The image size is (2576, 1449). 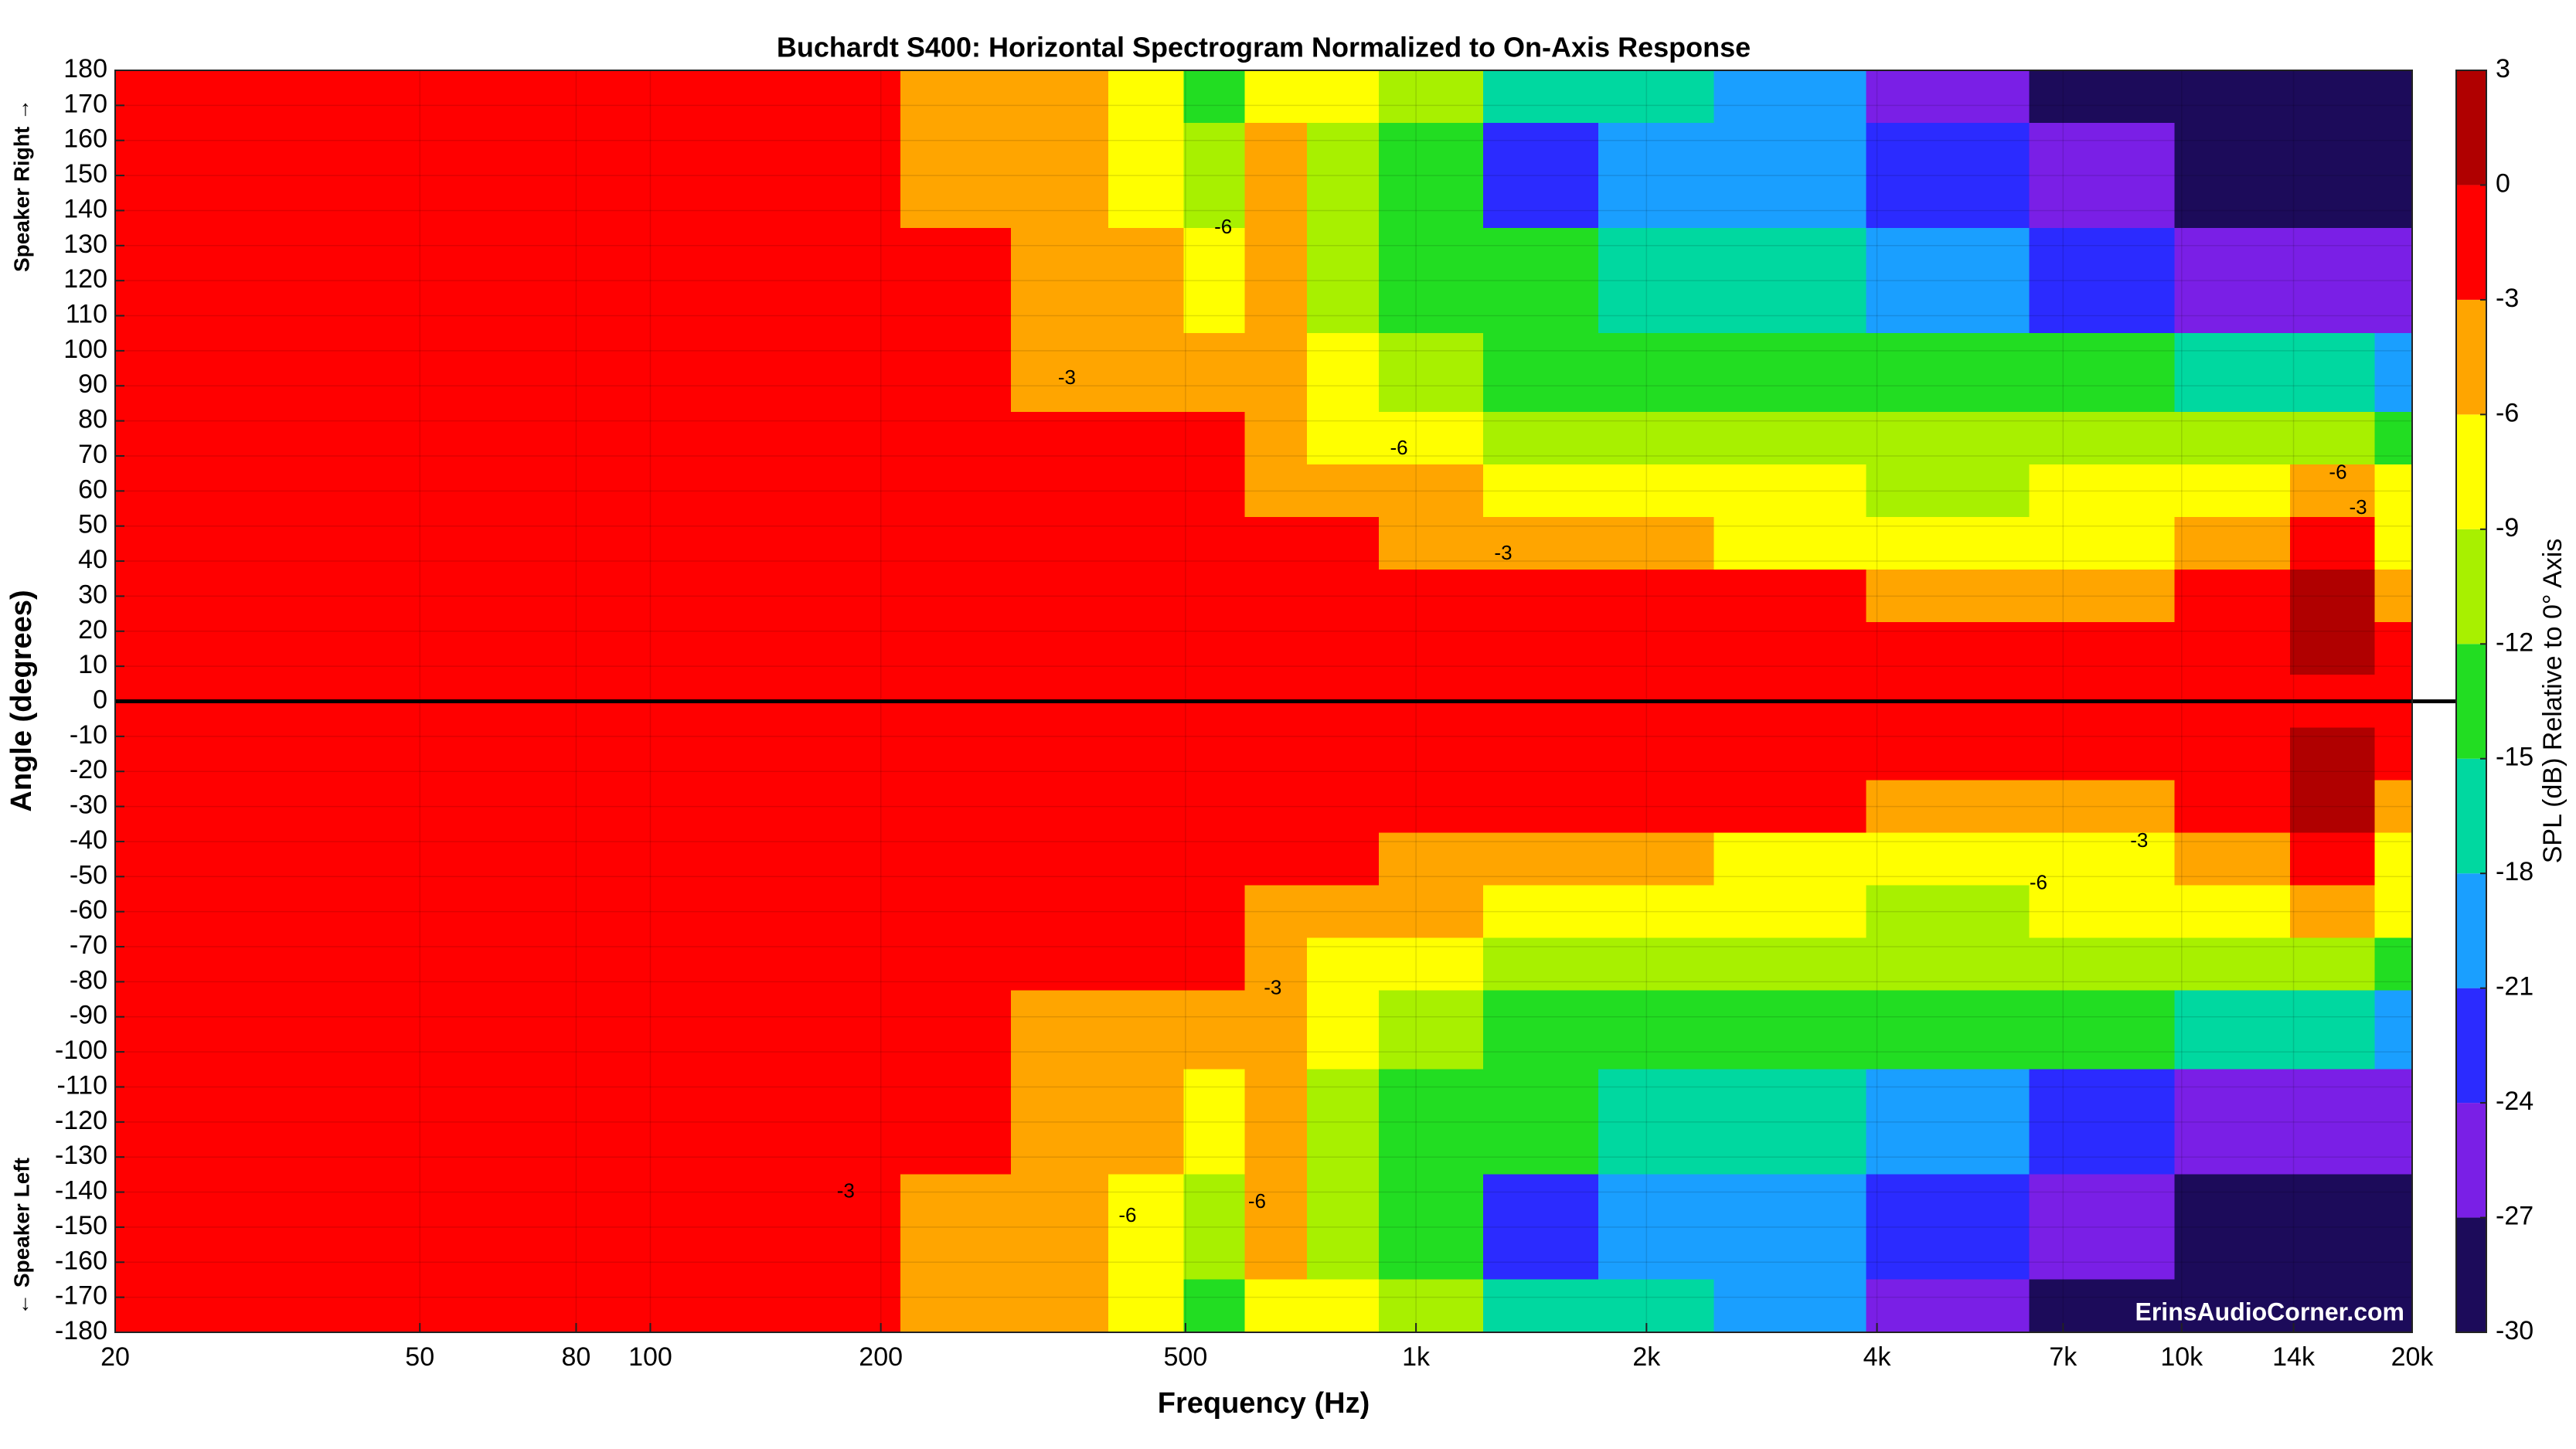 What do you see at coordinates (85, 279) in the screenshot?
I see `y-tick-label: 120` at bounding box center [85, 279].